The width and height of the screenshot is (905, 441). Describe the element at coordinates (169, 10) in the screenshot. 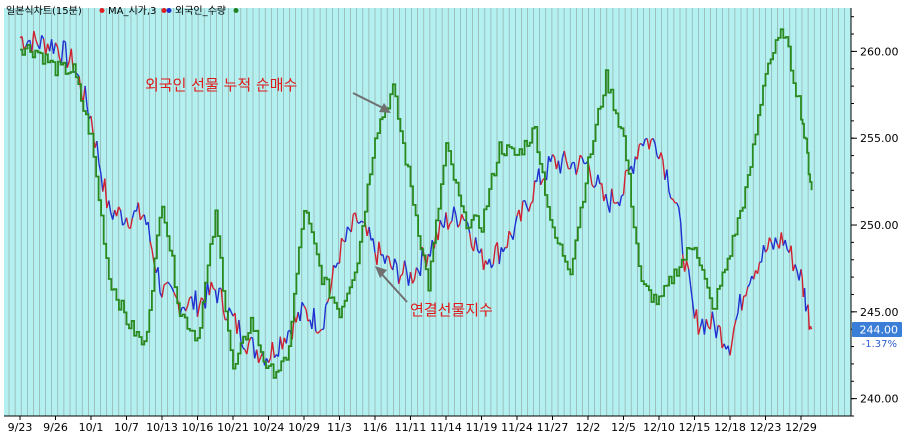

I see `legend-dot-foreign` at that location.